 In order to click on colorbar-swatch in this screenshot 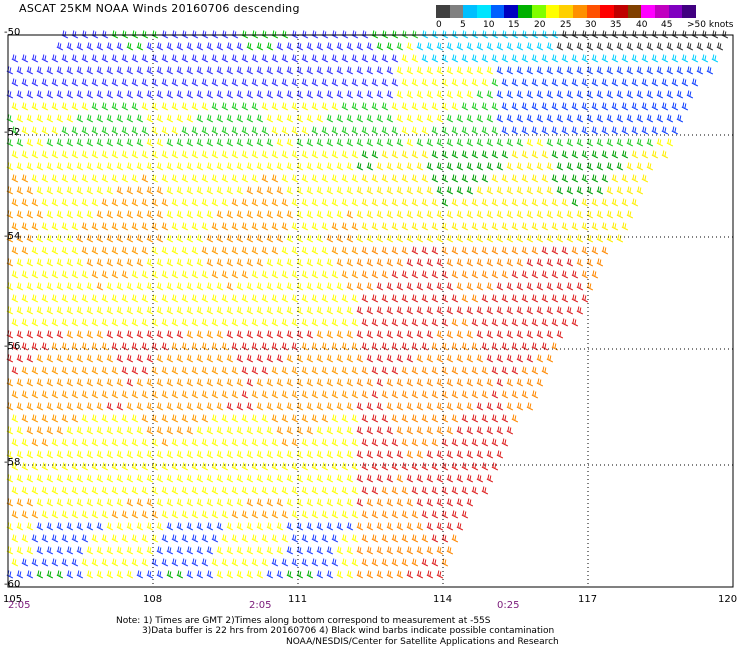, I will do `click(675, 11)`.